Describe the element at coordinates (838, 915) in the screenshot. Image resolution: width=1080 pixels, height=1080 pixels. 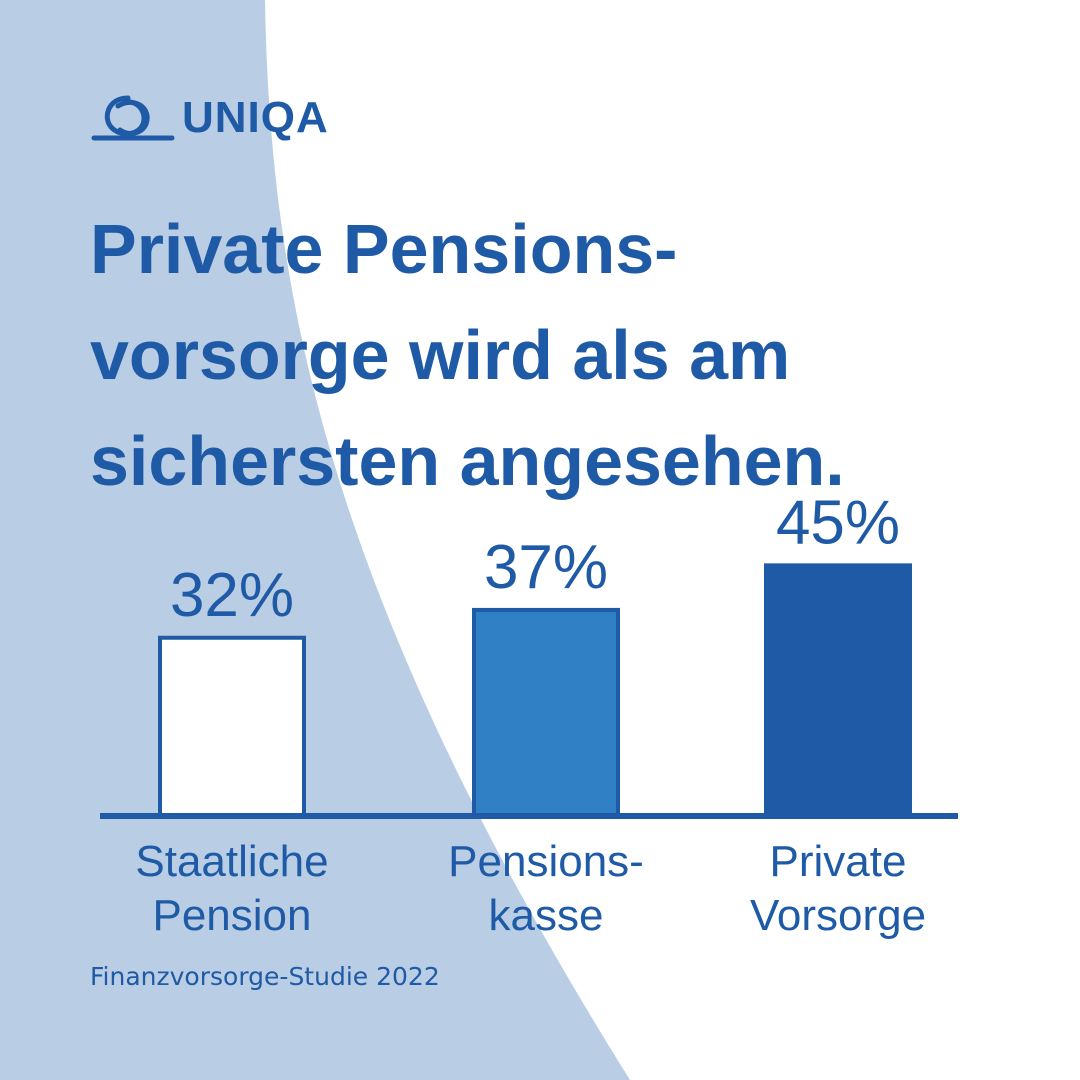
I see `category-label-3-line-2: Vorsorge` at that location.